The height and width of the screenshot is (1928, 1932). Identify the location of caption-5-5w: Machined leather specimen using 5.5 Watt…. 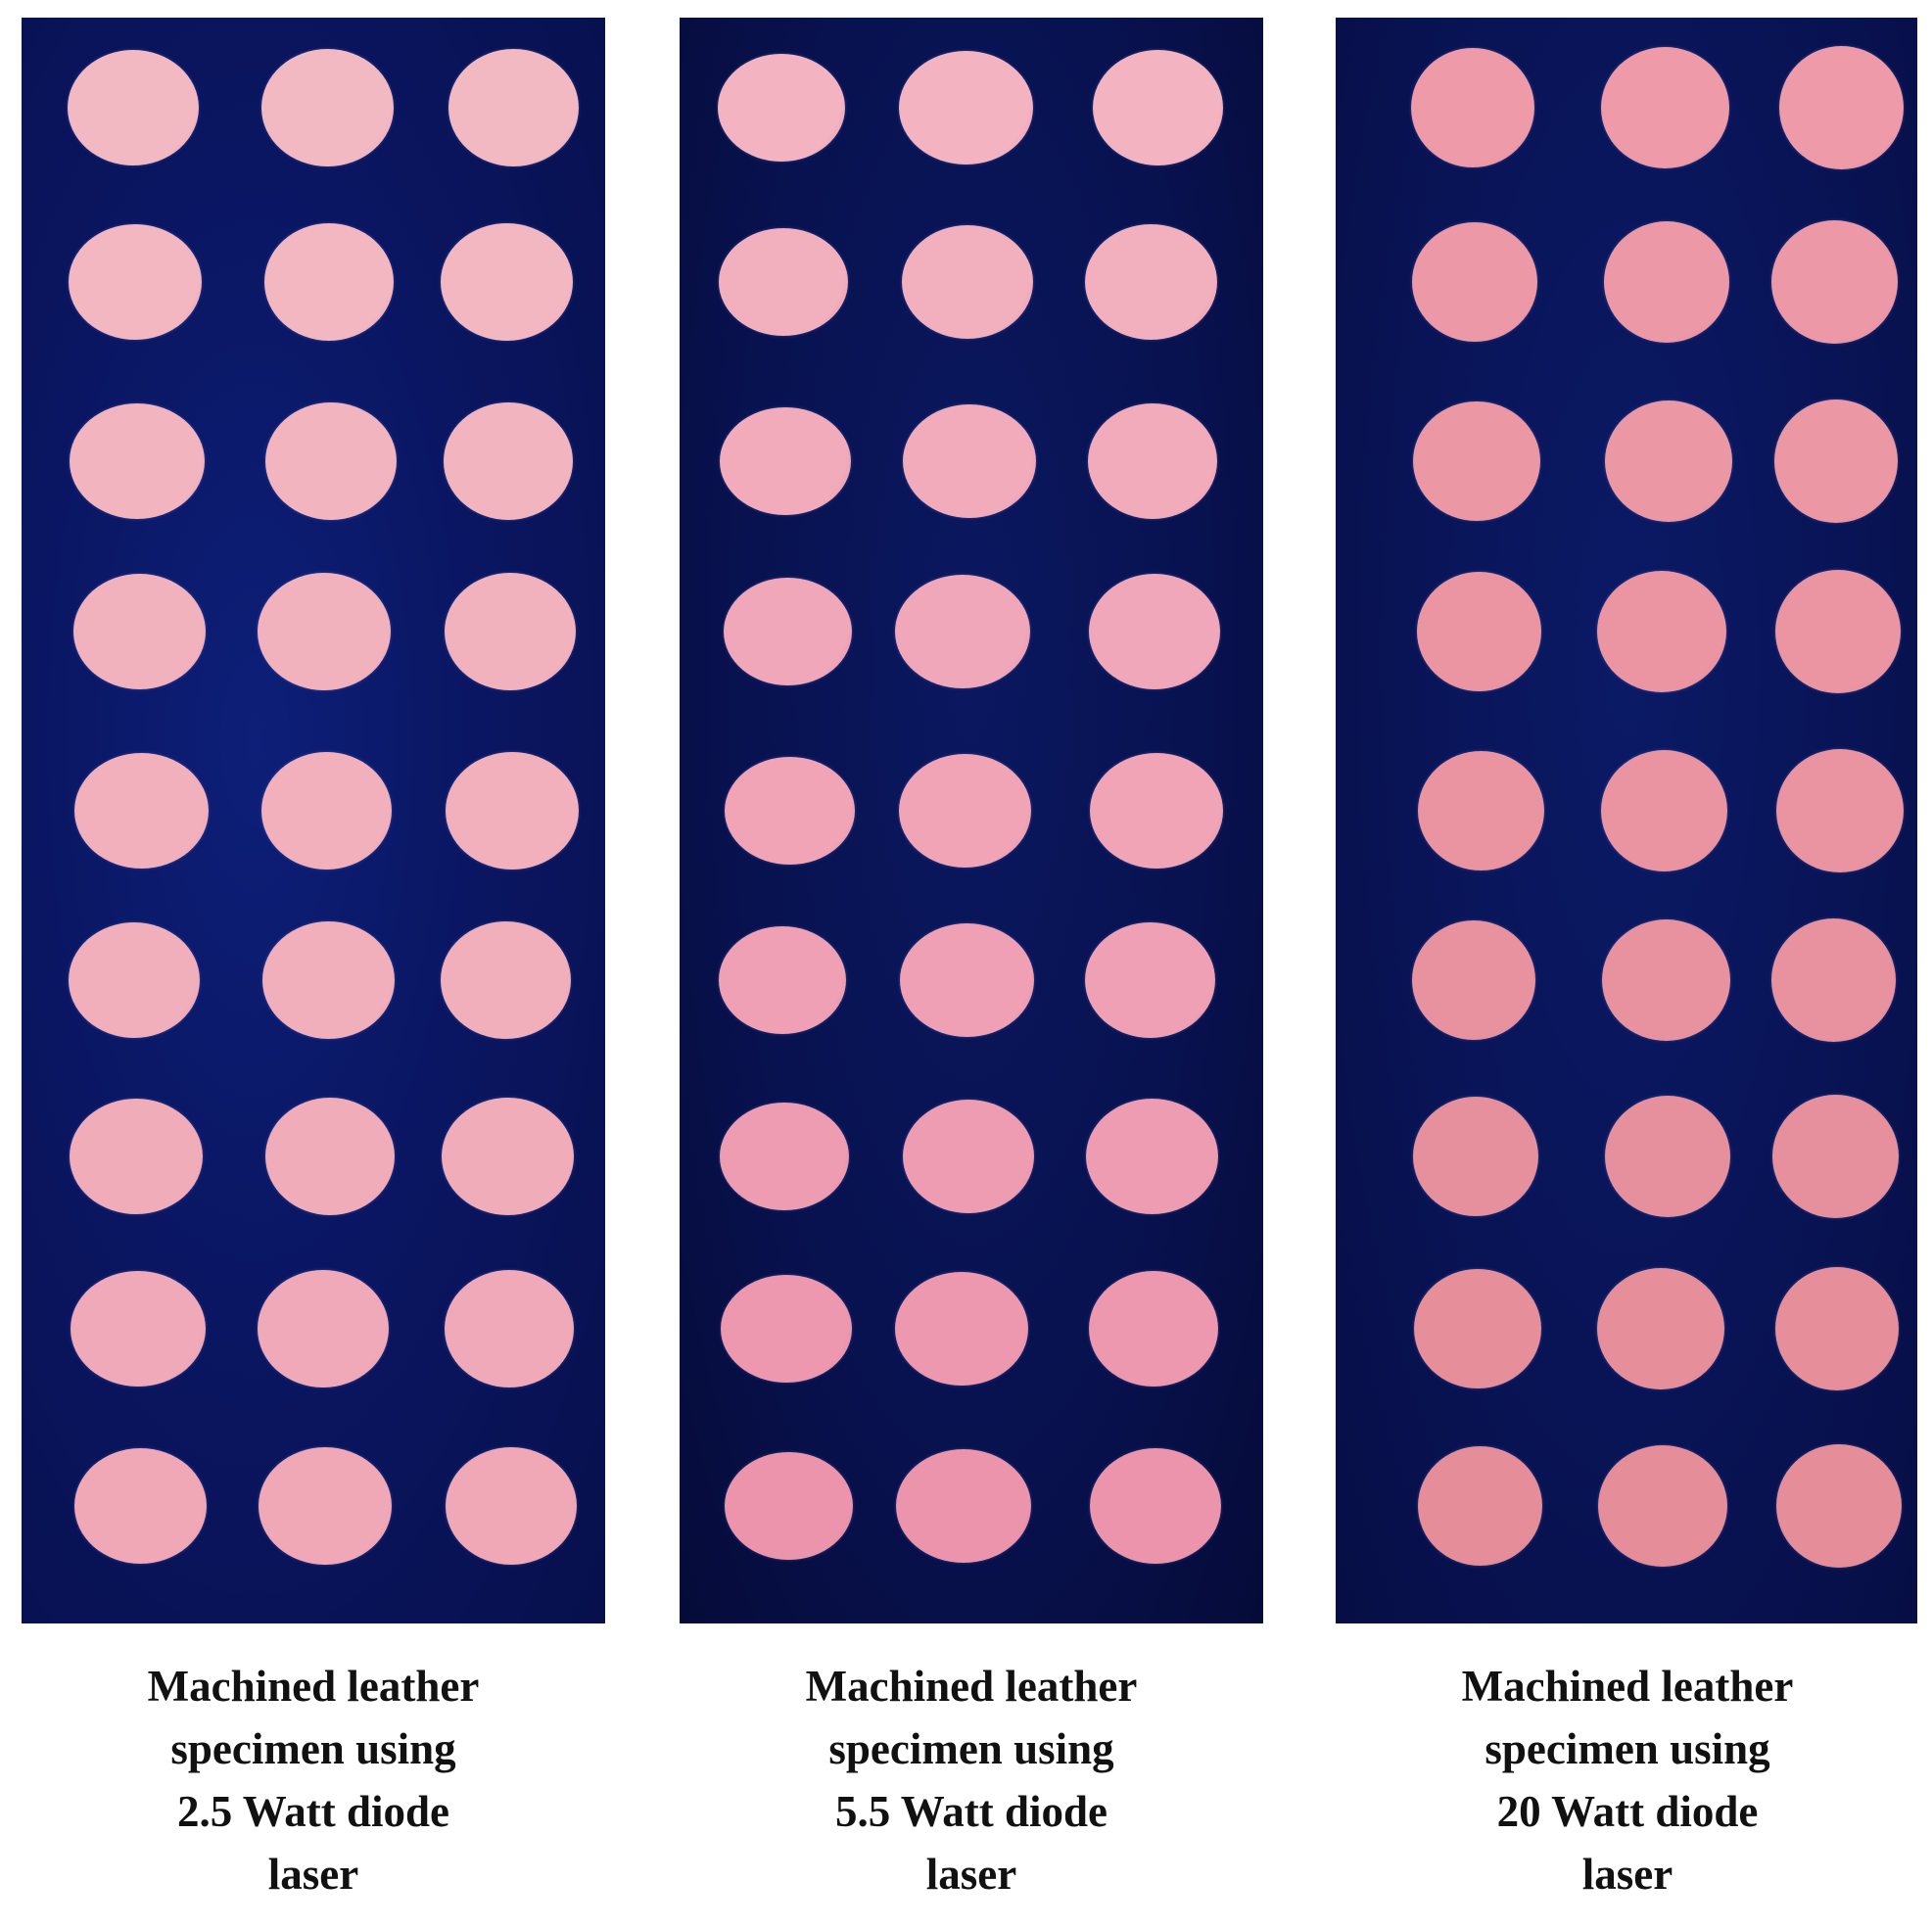
(972, 1780).